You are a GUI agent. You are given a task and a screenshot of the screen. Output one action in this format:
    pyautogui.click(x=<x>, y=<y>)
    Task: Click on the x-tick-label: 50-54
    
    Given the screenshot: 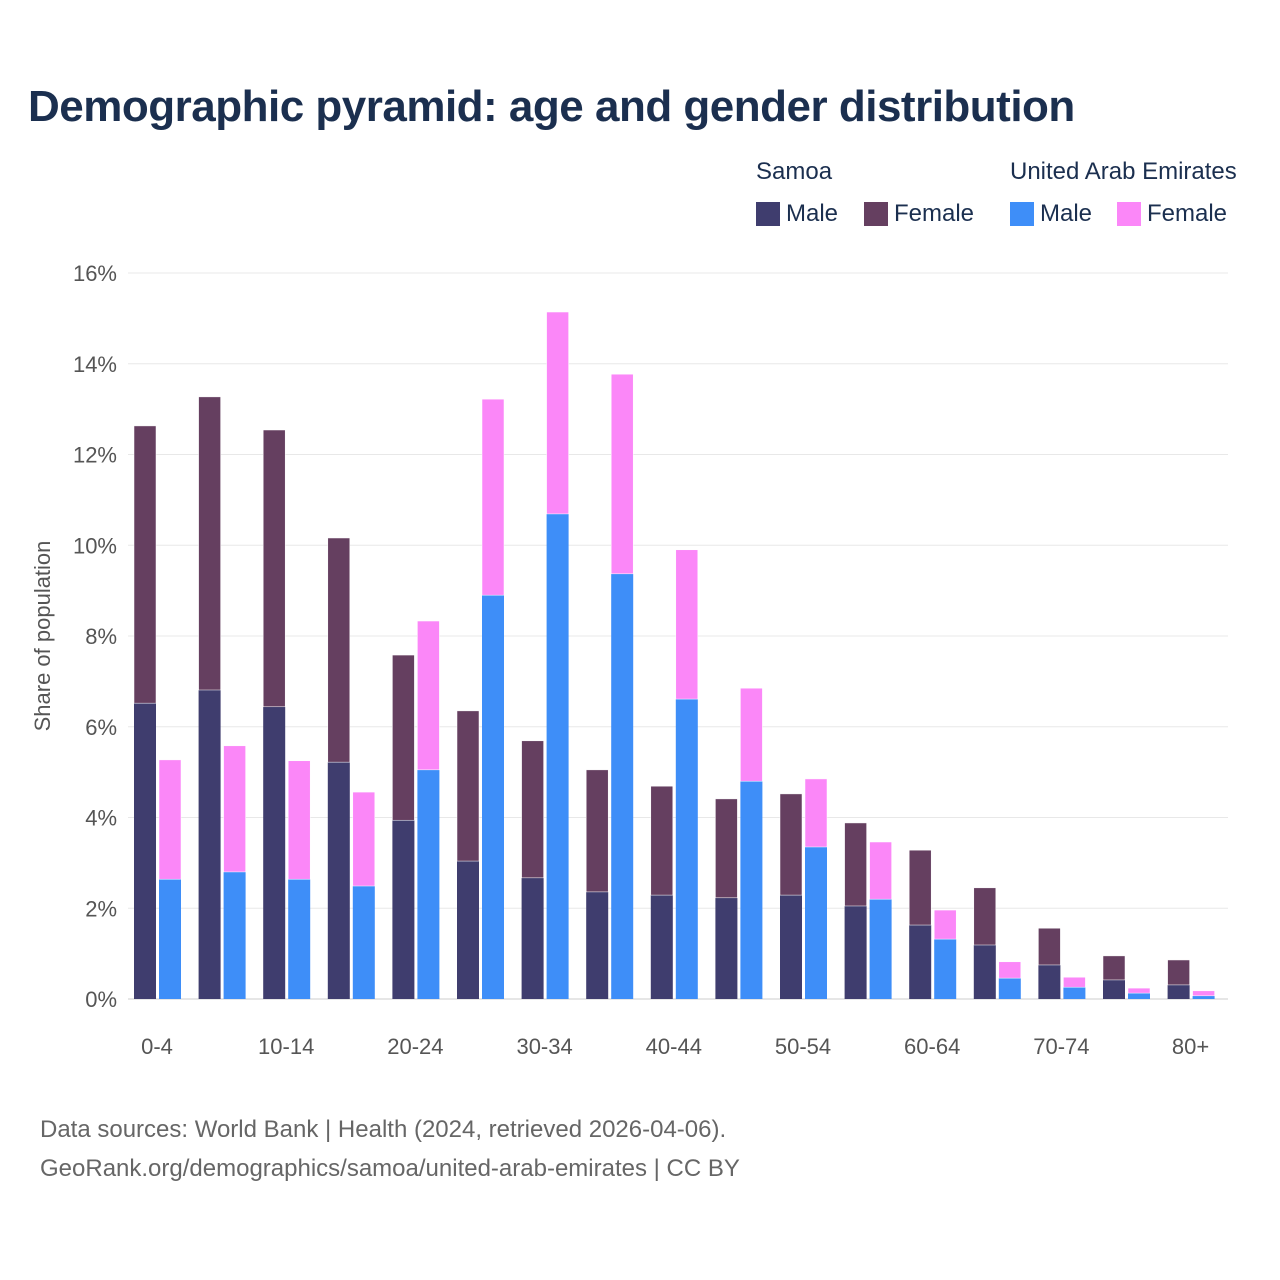 What is the action you would take?
    pyautogui.click(x=803, y=1046)
    